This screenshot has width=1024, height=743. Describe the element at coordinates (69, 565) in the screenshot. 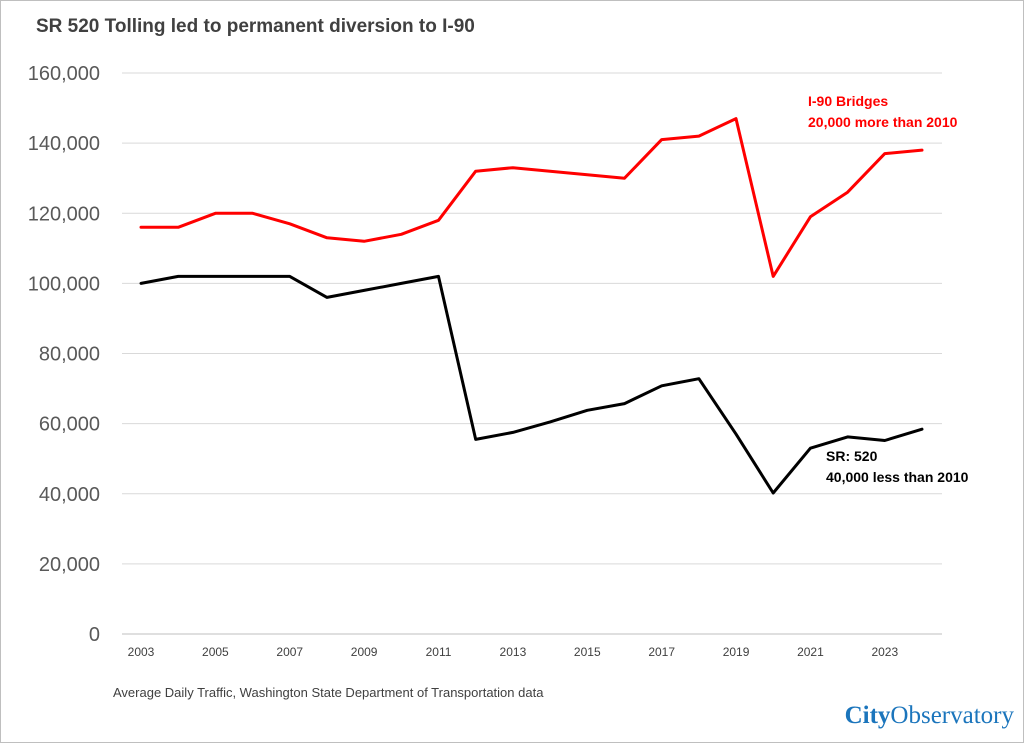

I see `y-tick-label: 20,000` at that location.